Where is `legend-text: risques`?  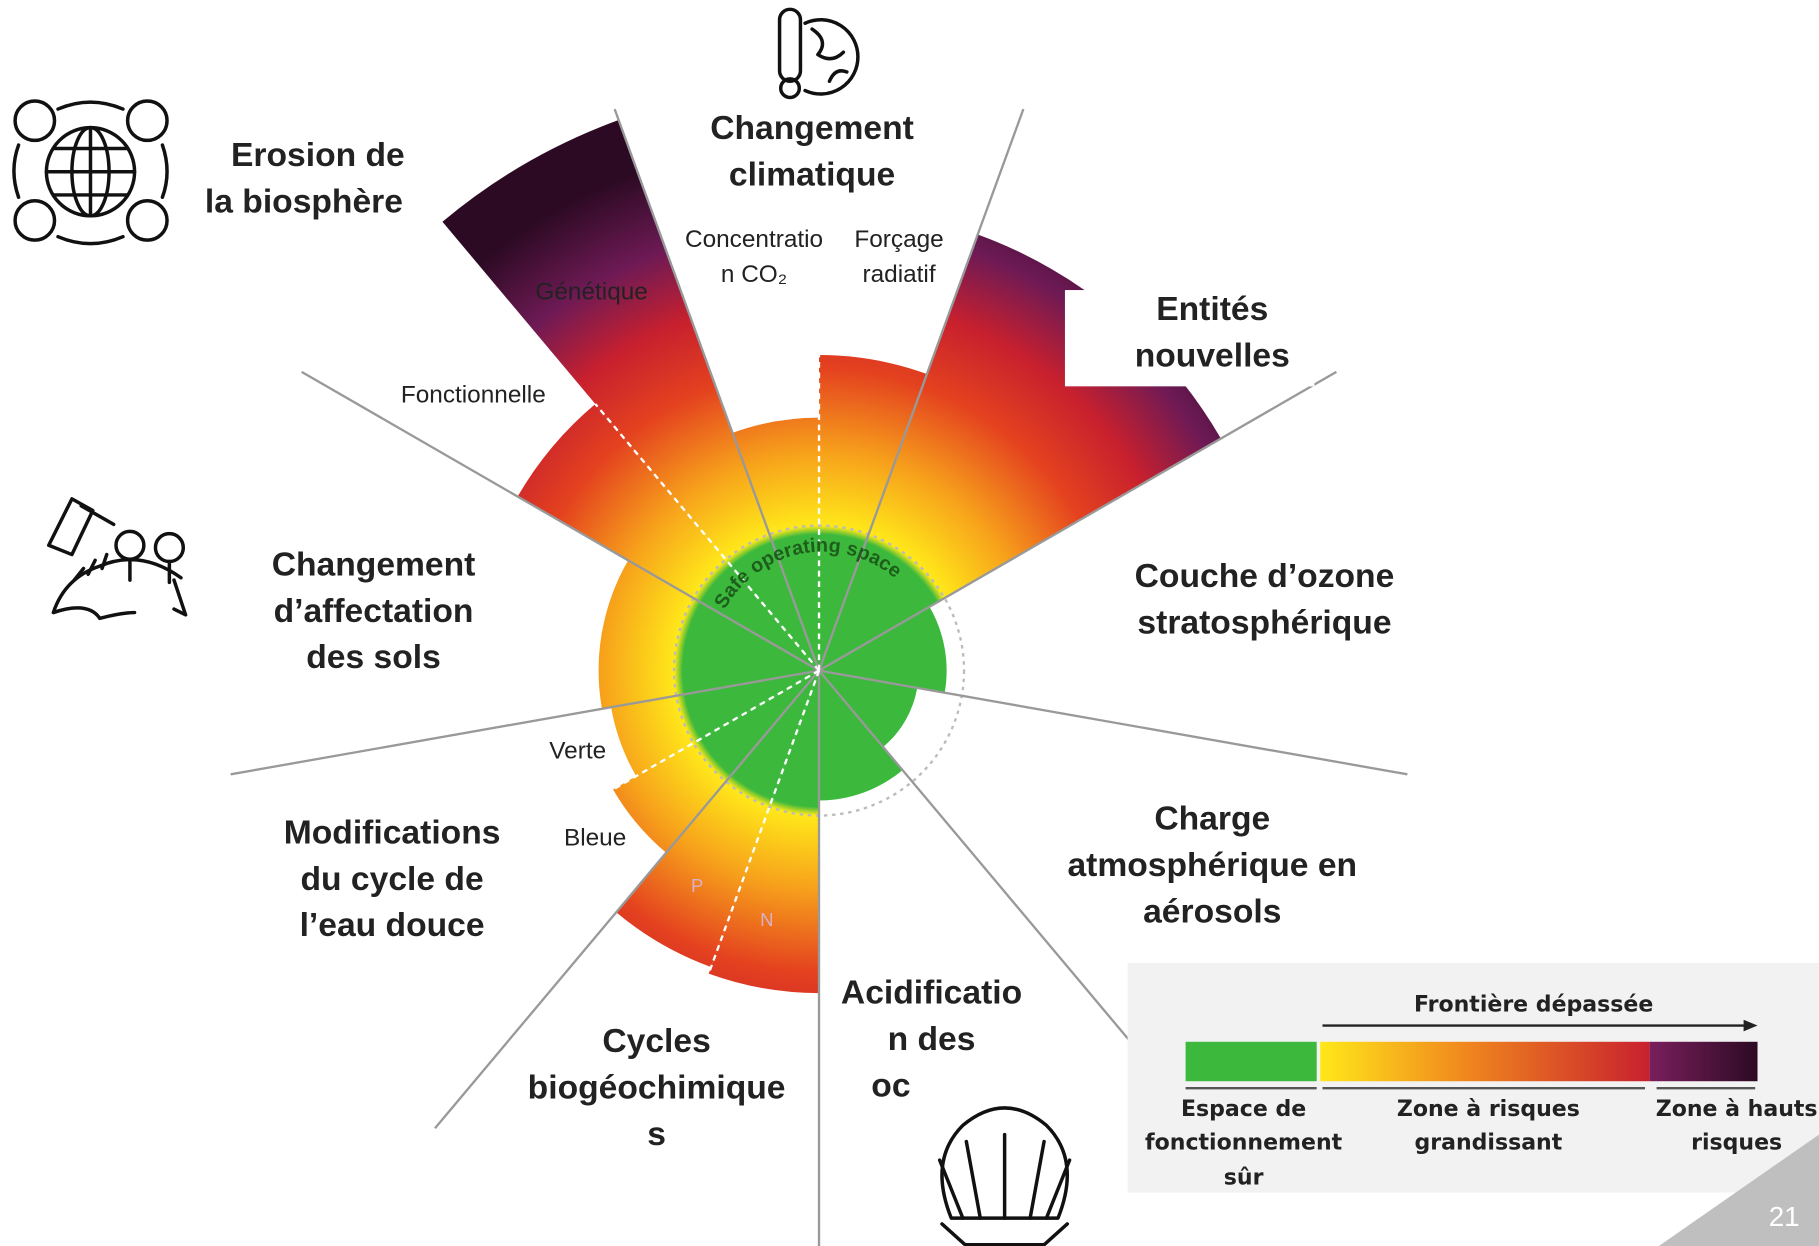 legend-text: risques is located at coordinates (1736, 1143).